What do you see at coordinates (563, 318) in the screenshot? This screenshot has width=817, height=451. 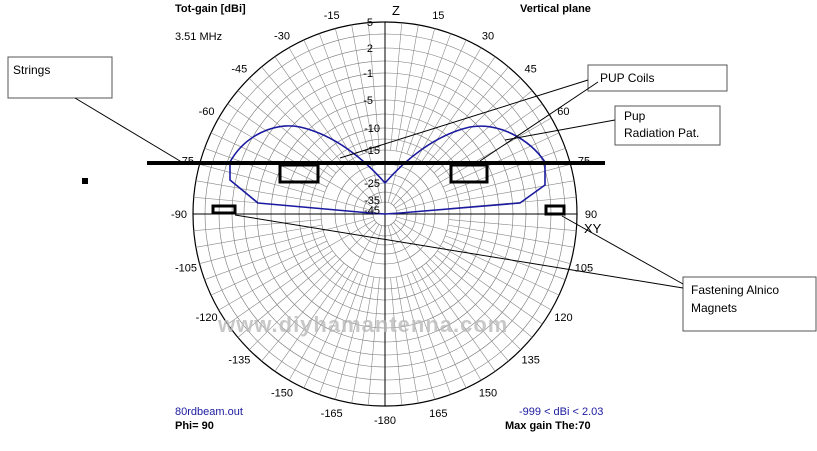 I see `angle-label: 120` at bounding box center [563, 318].